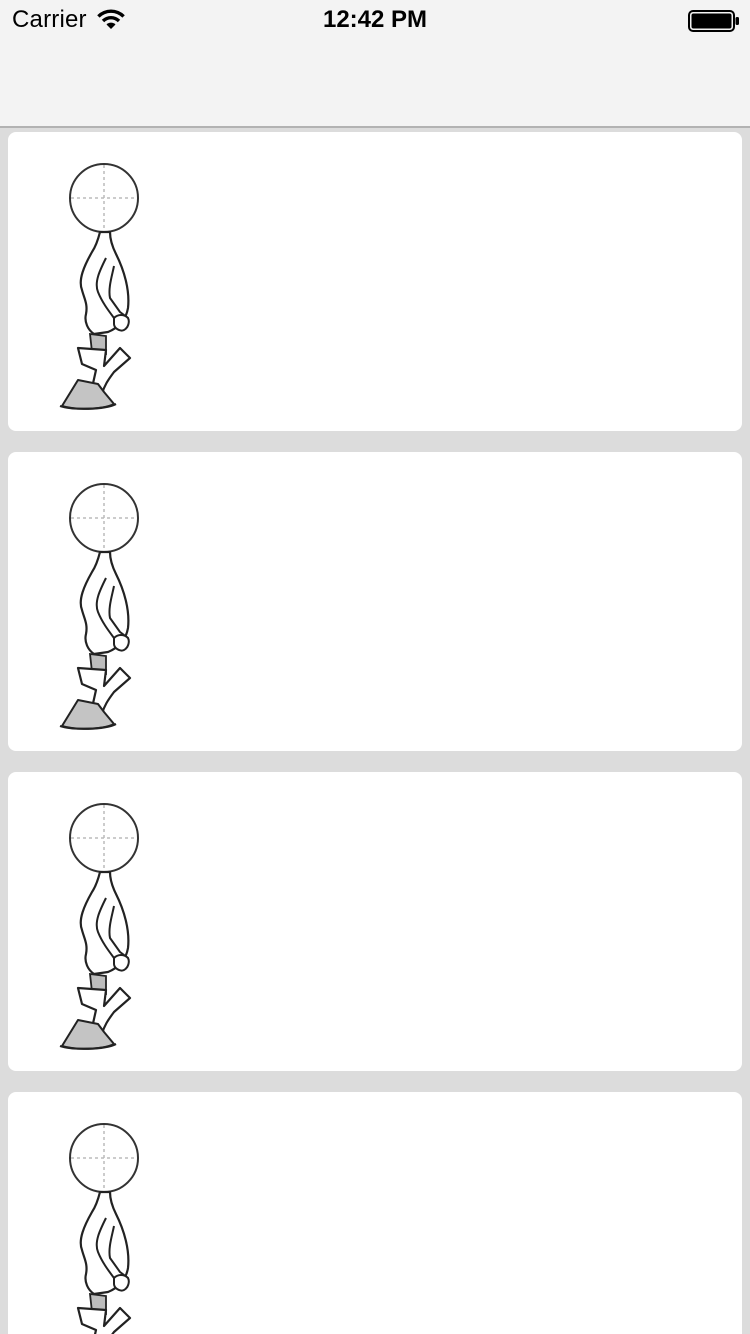 The width and height of the screenshot is (750, 1334). I want to click on wifi-icon, so click(111, 19).